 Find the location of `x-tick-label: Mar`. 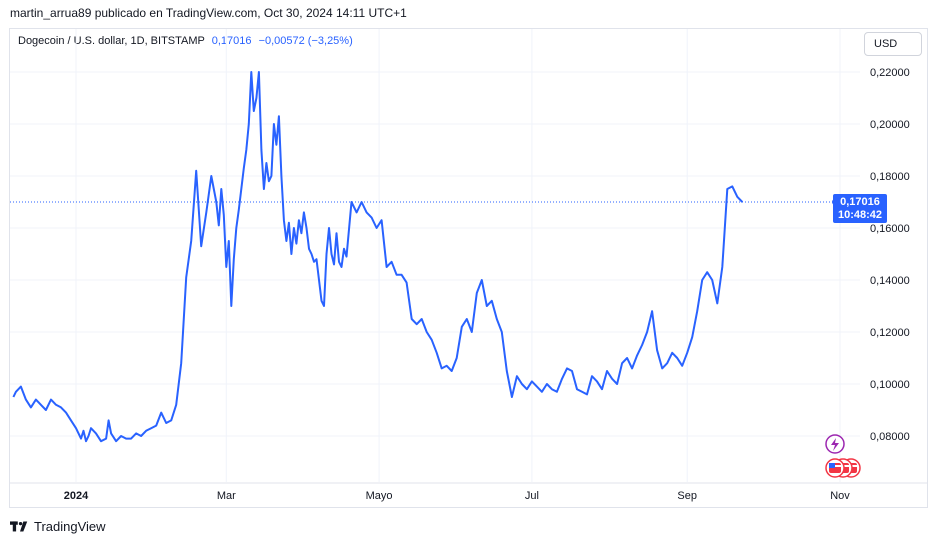

x-tick-label: Mar is located at coordinates (226, 496).